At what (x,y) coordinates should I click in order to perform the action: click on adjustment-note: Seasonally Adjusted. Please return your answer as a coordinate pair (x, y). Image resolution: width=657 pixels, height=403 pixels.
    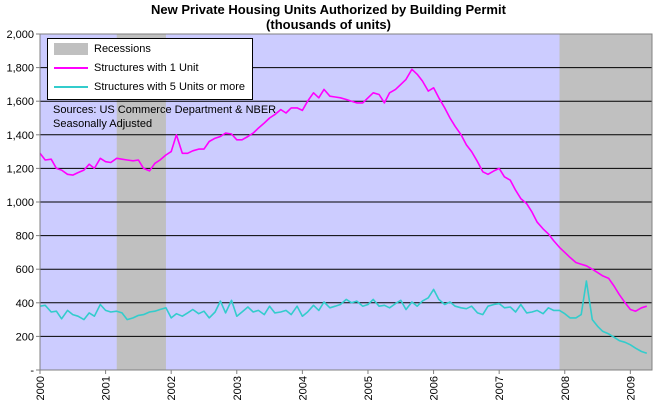
    Looking at the image, I should click on (103, 124).